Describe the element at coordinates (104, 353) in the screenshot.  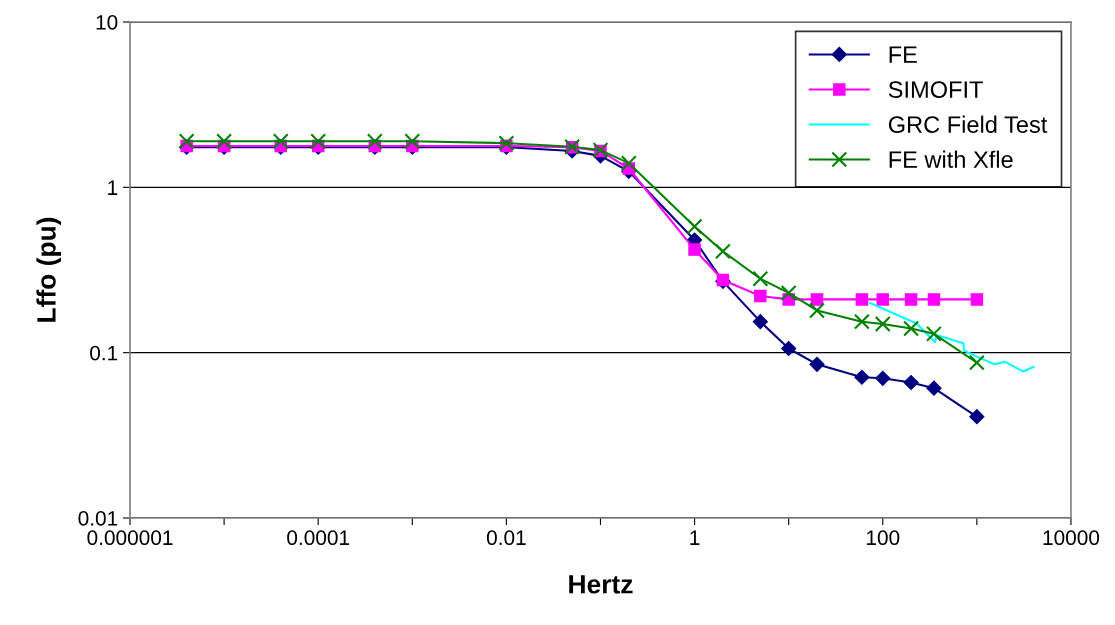
I see `y-tick-label: 0.1` at that location.